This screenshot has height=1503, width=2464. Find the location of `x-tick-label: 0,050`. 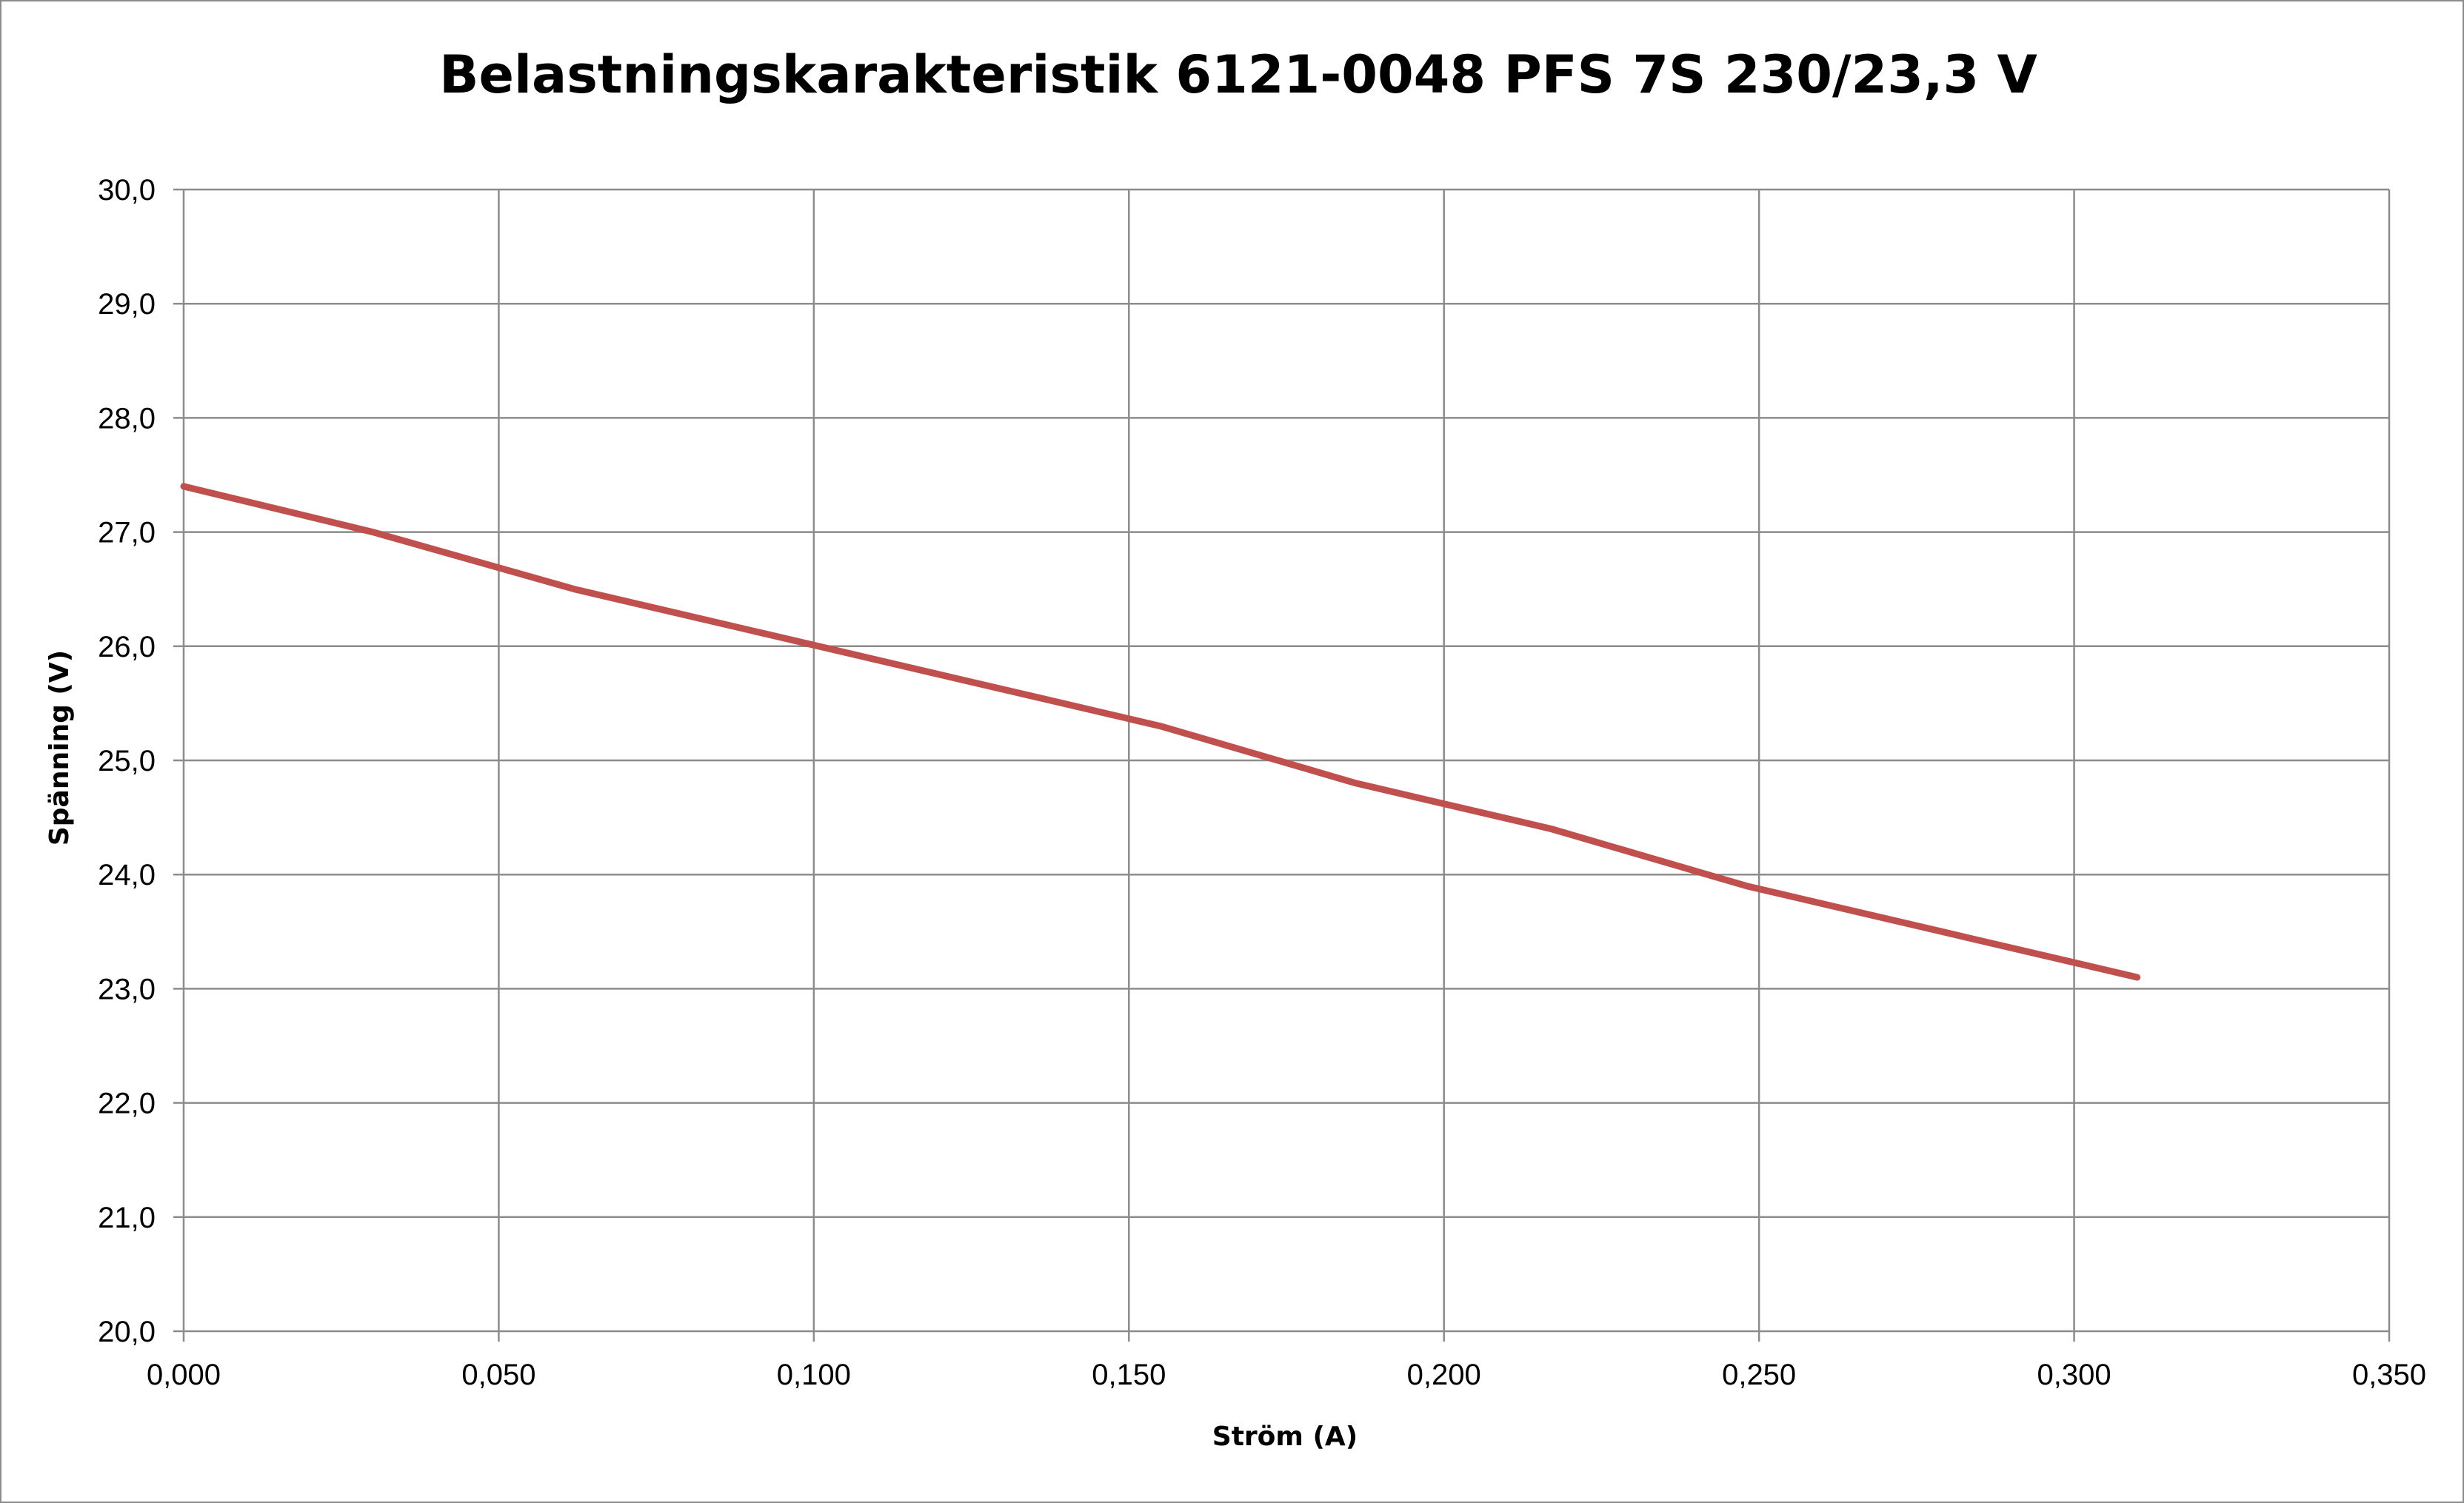

x-tick-label: 0,050 is located at coordinates (498, 1375).